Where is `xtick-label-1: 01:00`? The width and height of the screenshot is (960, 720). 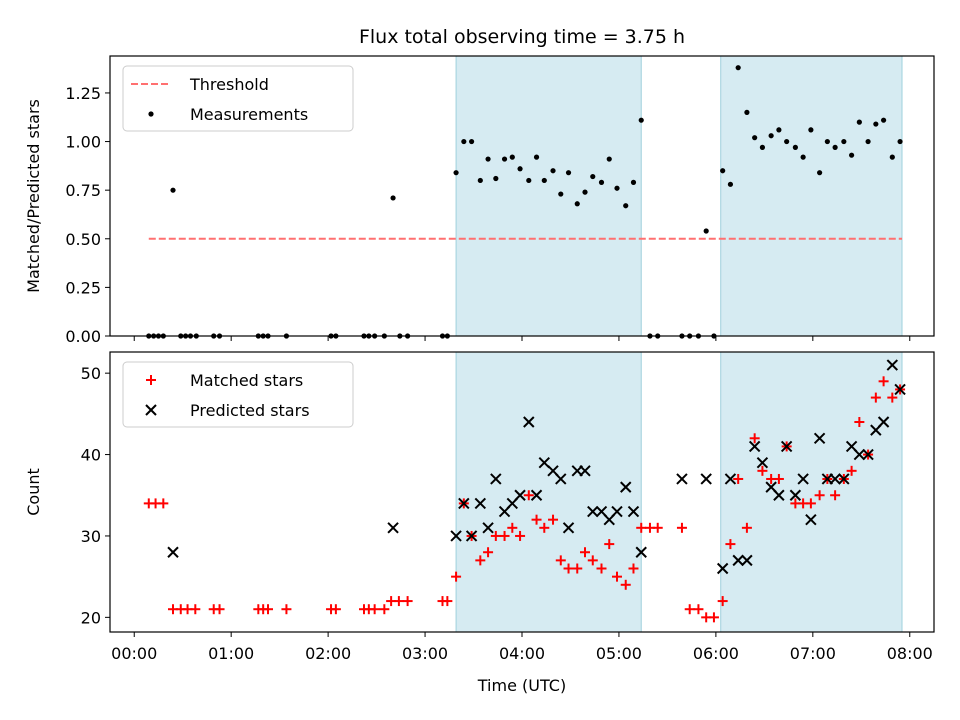
xtick-label-1: 01:00 is located at coordinates (231, 653).